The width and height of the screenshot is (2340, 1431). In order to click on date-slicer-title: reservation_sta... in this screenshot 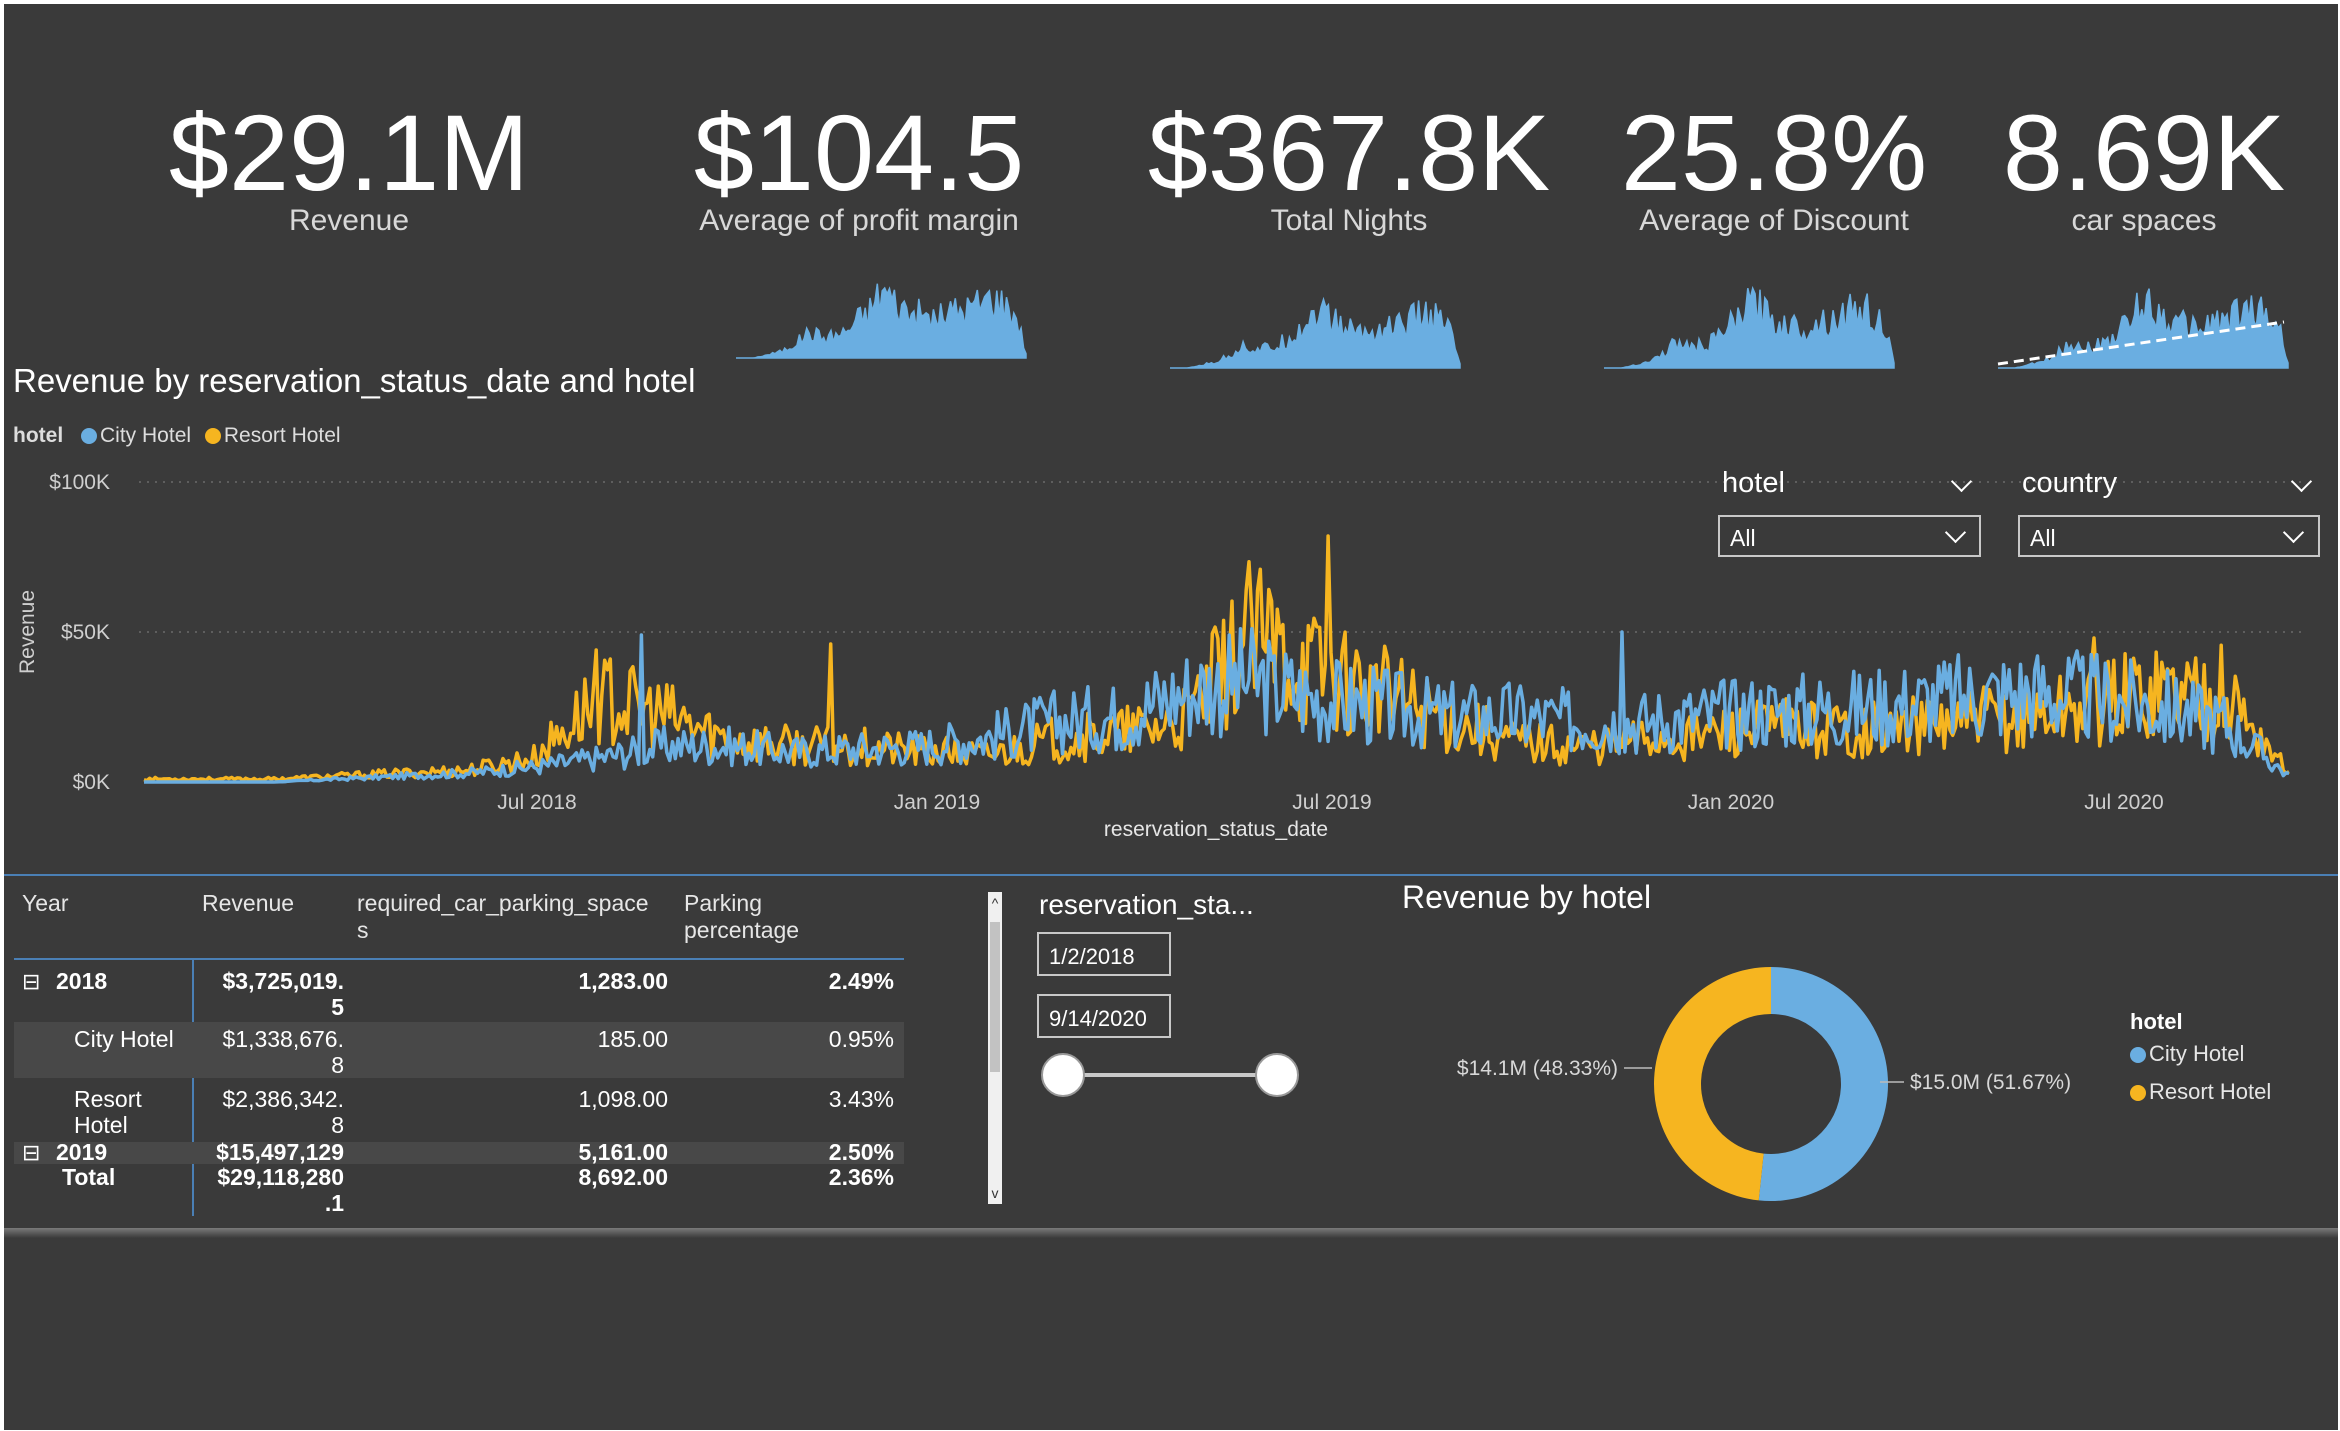, I will do `click(1146, 904)`.